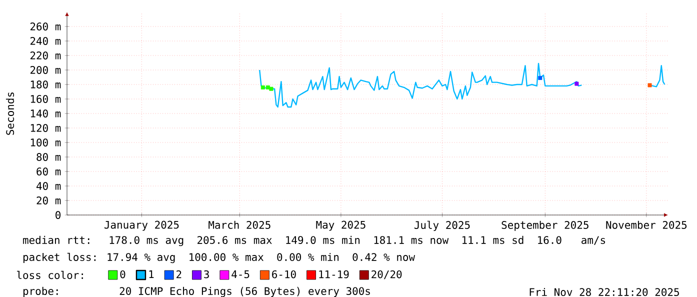 This screenshot has height=297, width=697. What do you see at coordinates (334, 274) in the screenshot?
I see `legend-label: 11-19` at bounding box center [334, 274].